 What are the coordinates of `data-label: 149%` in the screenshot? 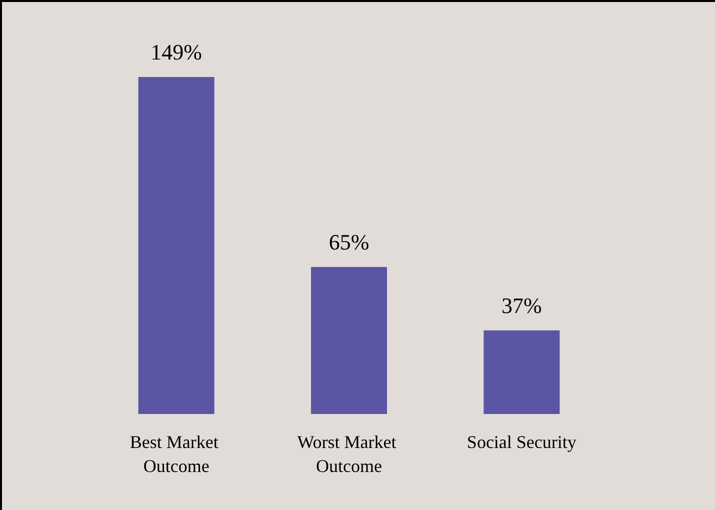 It's located at (176, 52).